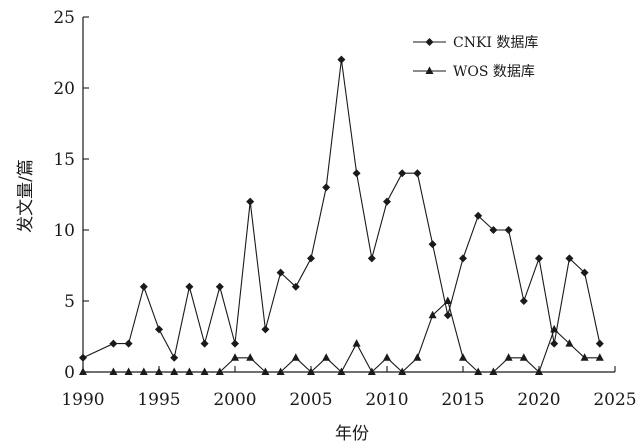  What do you see at coordinates (64, 89) in the screenshot?
I see `y-tick-label: 20` at bounding box center [64, 89].